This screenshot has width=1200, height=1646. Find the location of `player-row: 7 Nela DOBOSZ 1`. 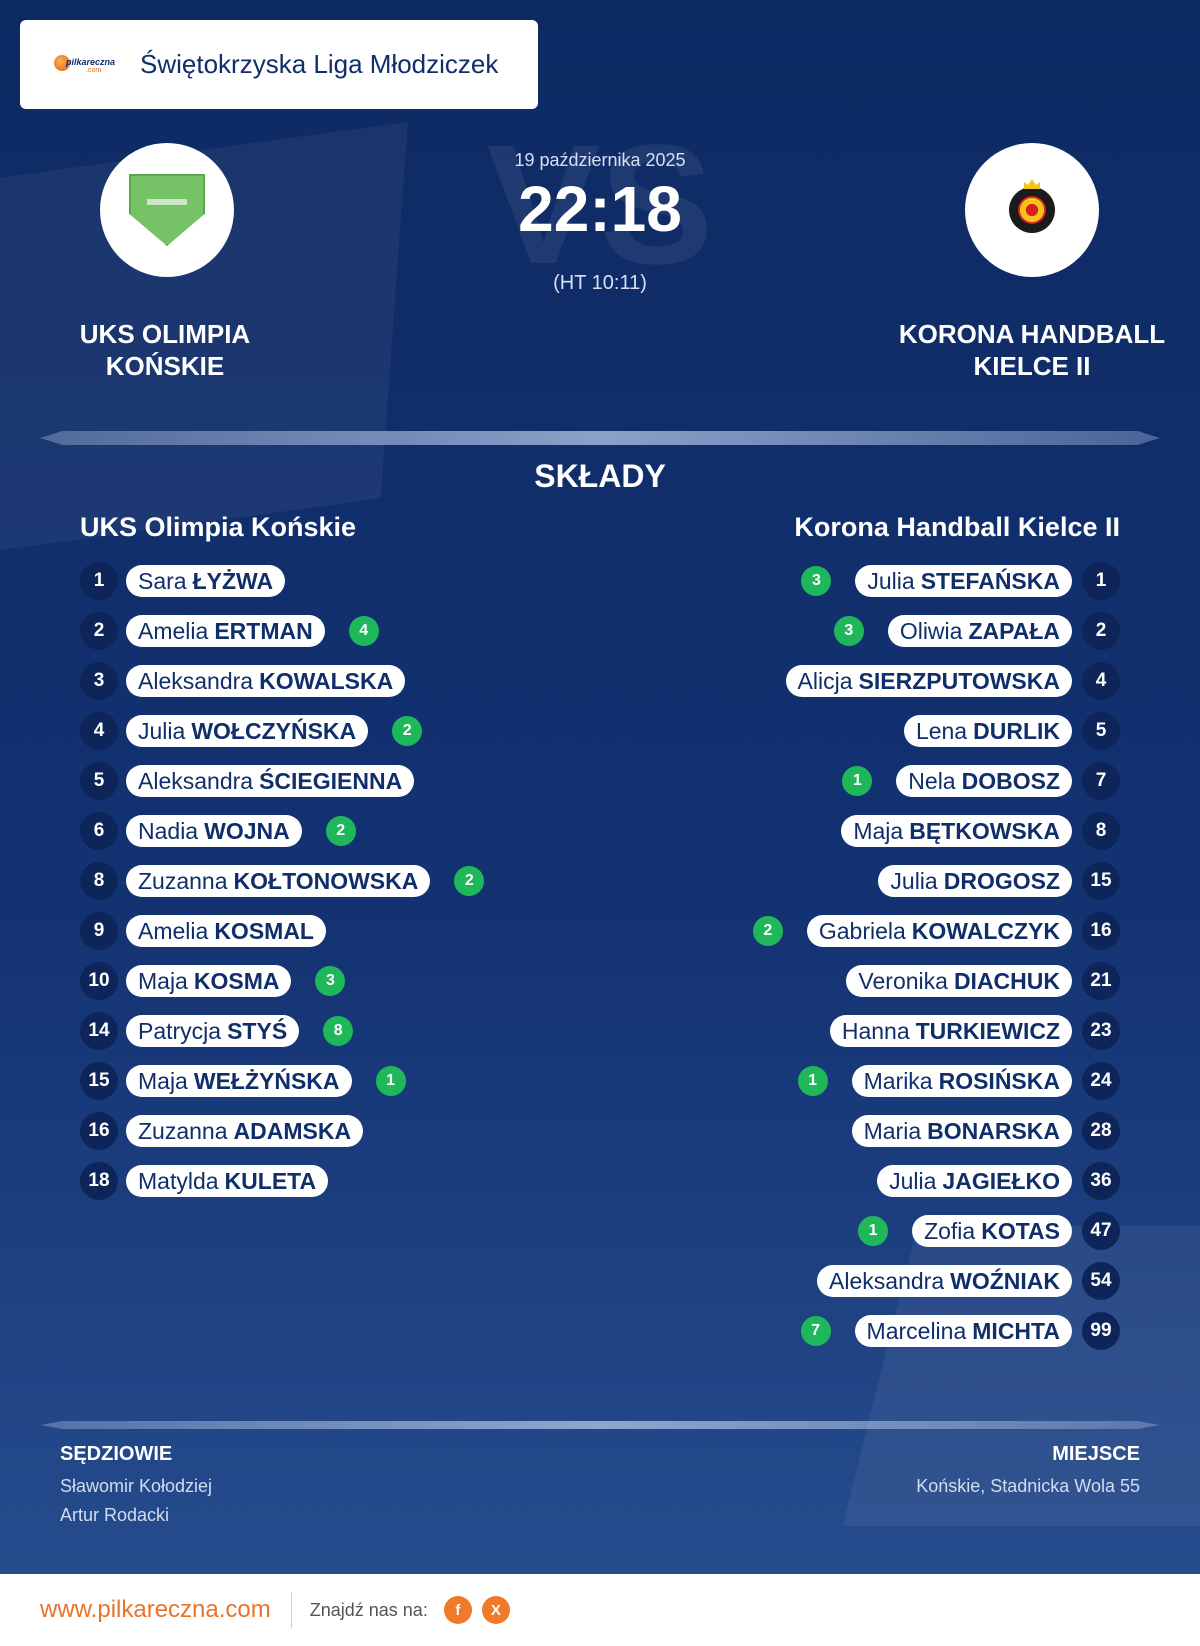

player-row: 7 Nela DOBOSZ 1 is located at coordinates (981, 781).